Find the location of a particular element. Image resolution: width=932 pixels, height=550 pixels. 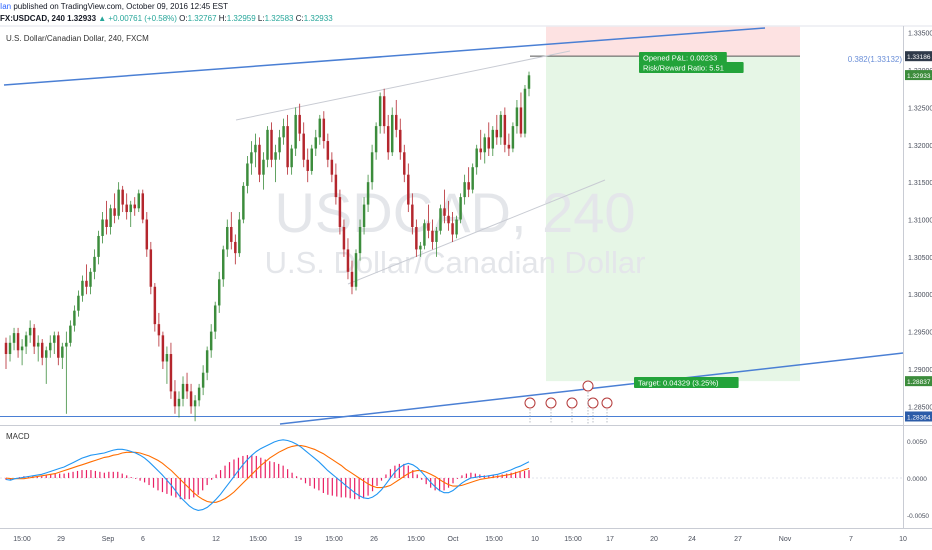

watermark-name: U.S. Dollar/Canadian Dollar is located at coordinates (455, 262).